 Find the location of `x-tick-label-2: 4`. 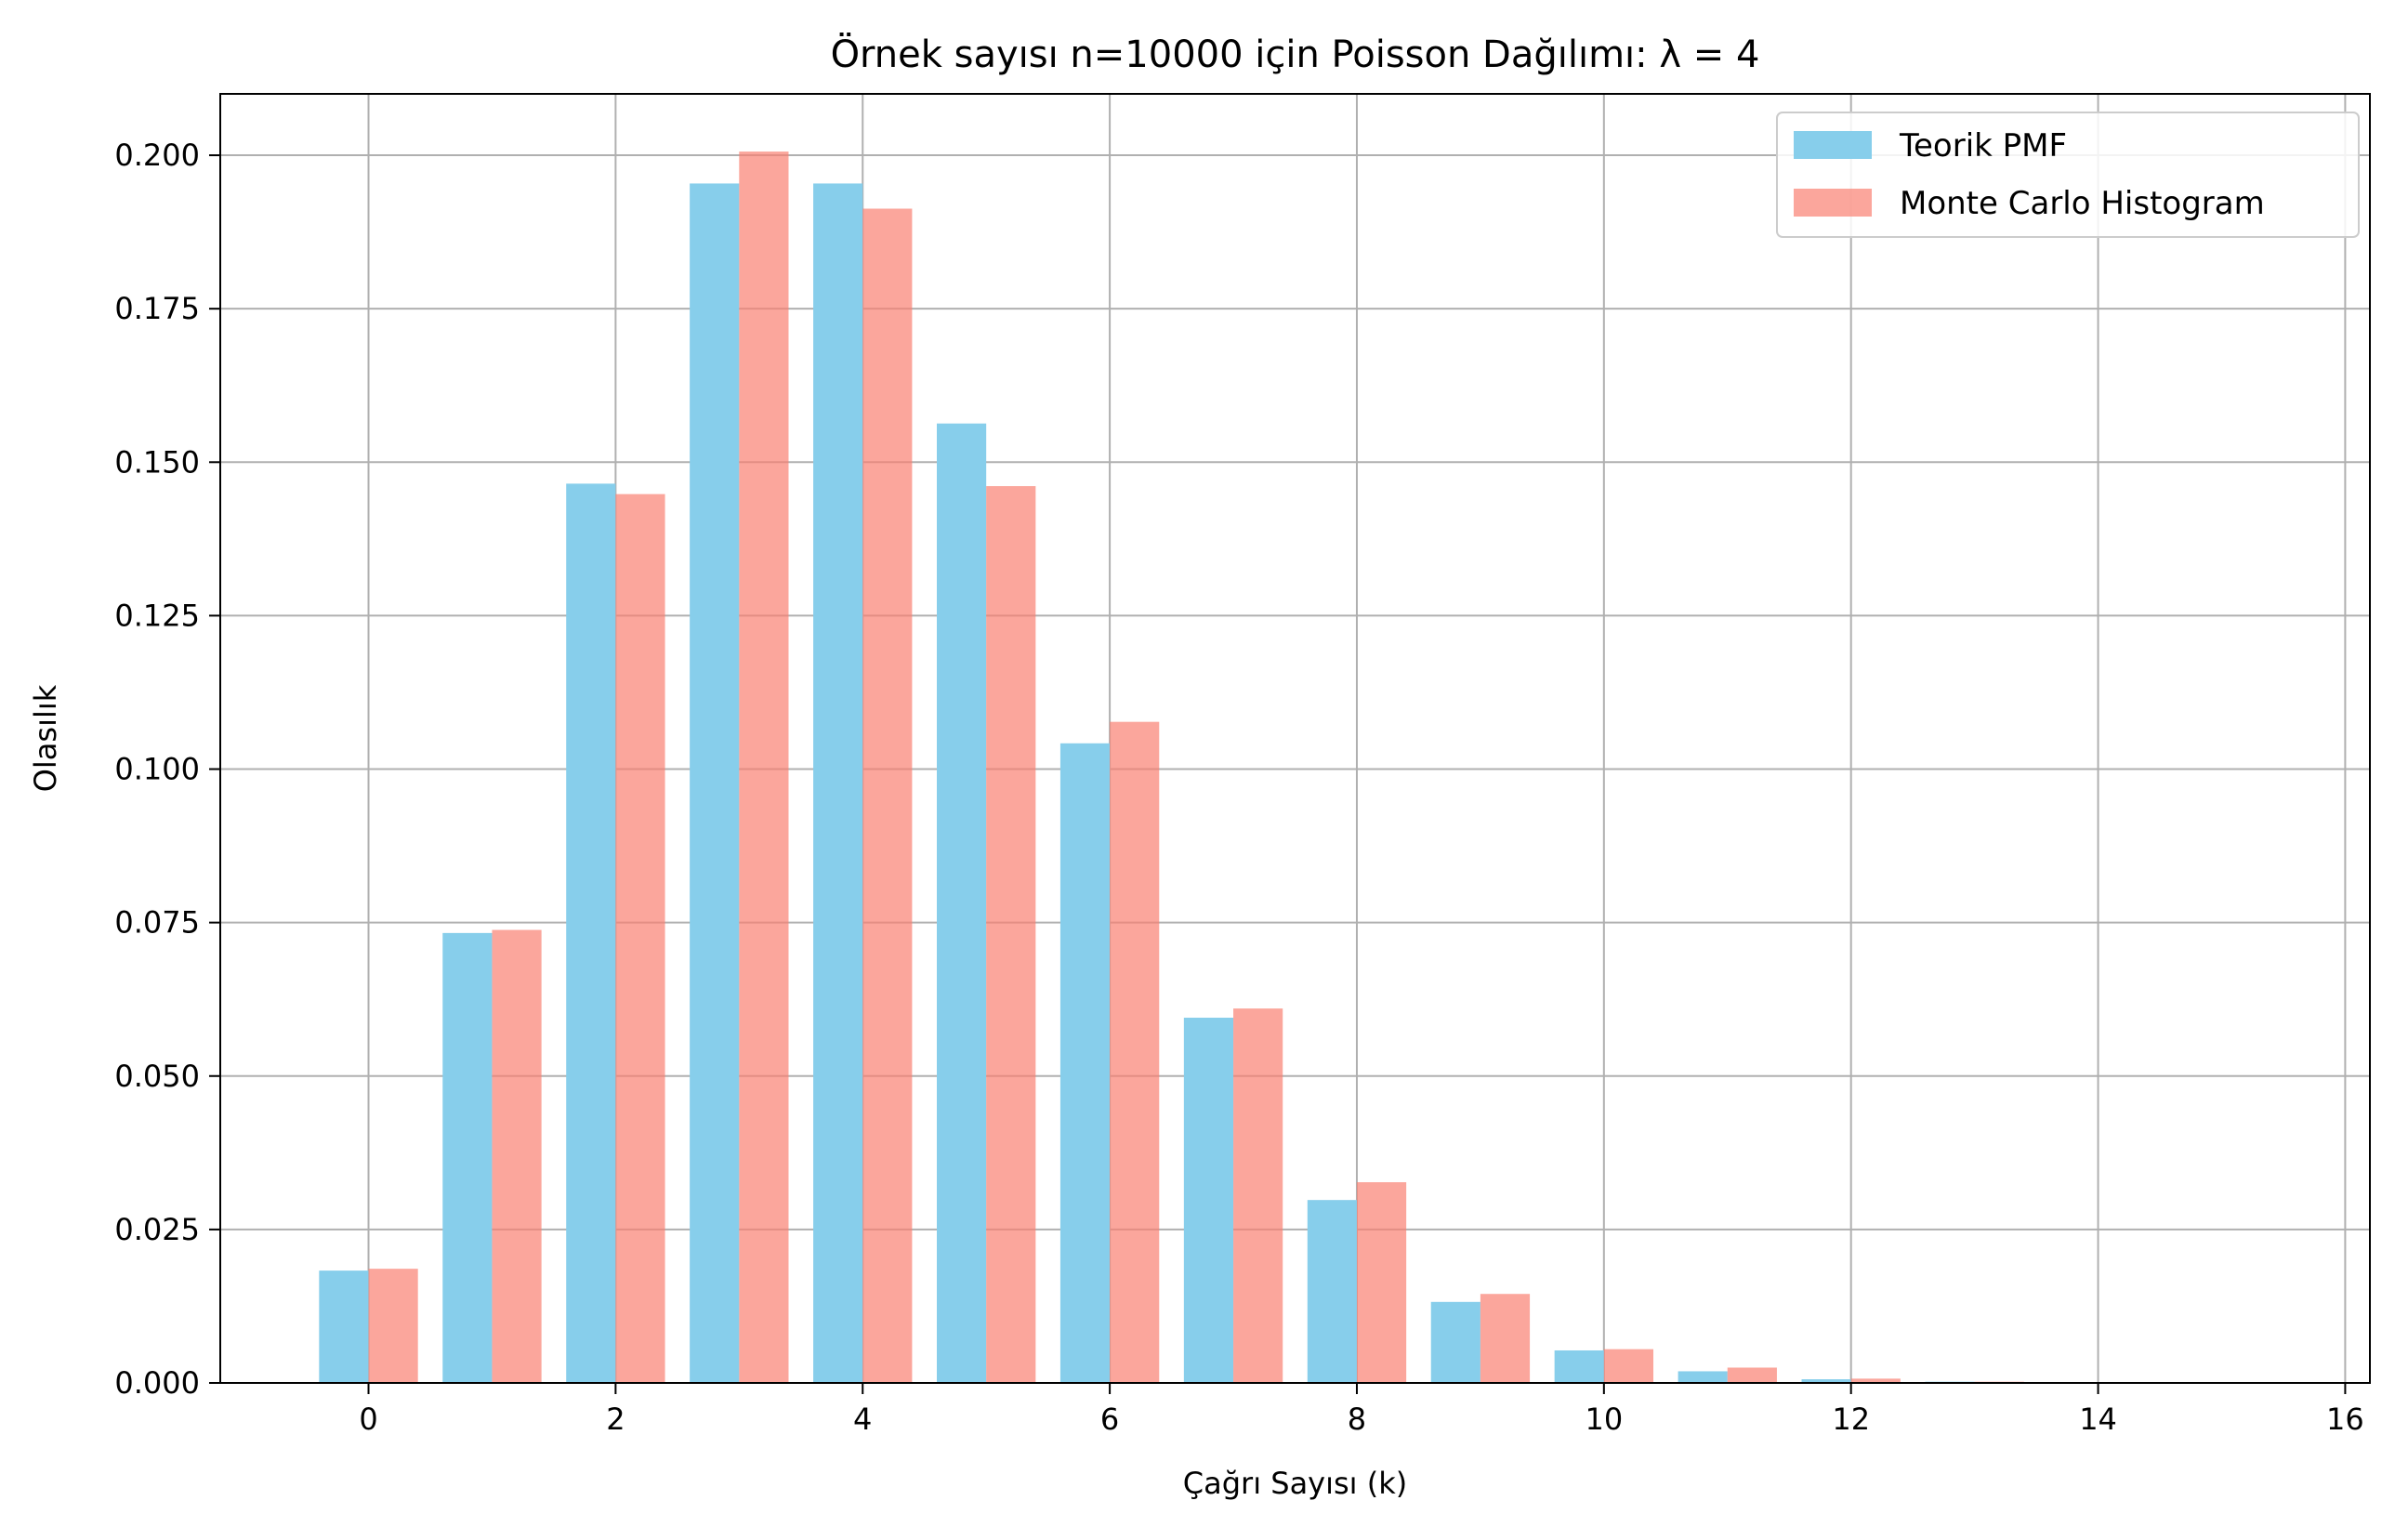

x-tick-label-2: 4 is located at coordinates (862, 1419).